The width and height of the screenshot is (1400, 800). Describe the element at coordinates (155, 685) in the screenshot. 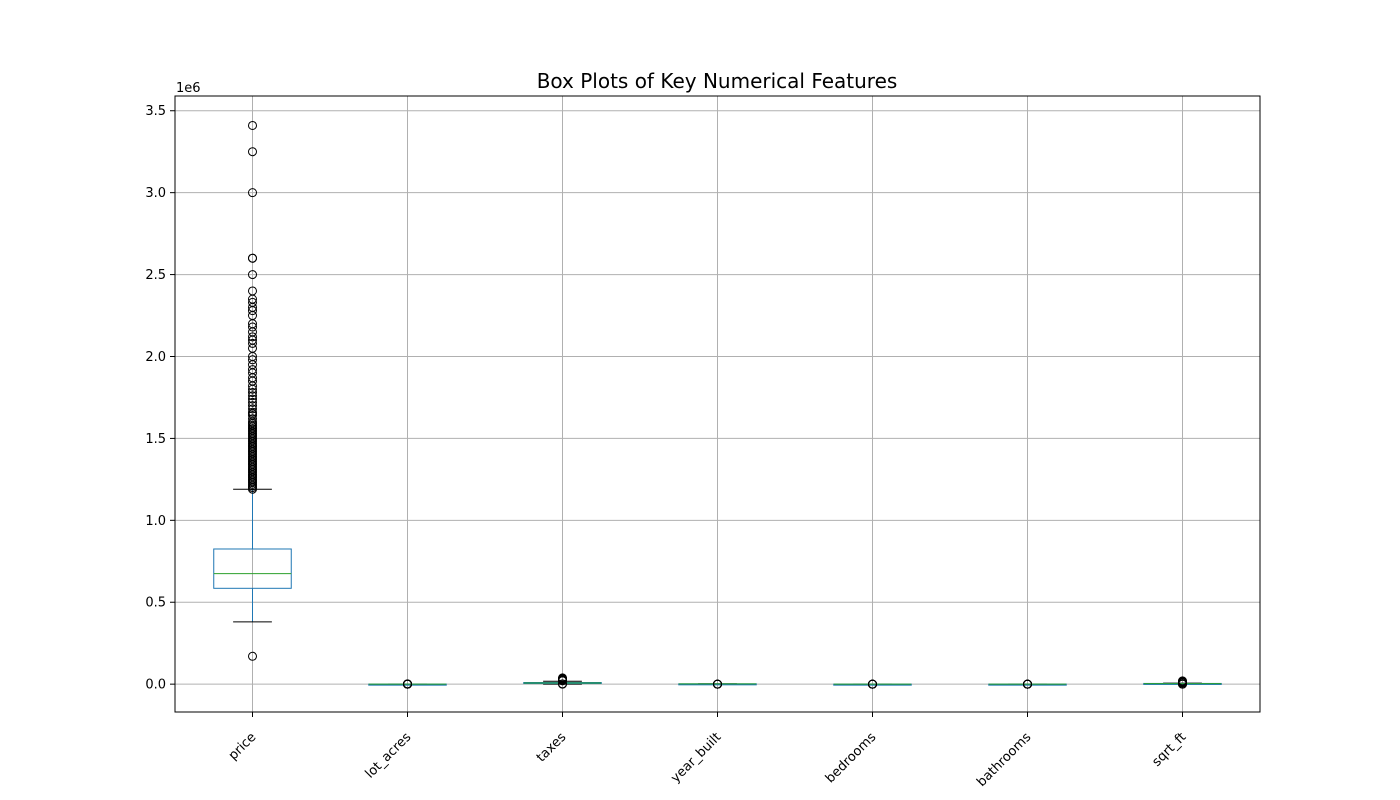

I see `y-tick-label: 0.0` at that location.